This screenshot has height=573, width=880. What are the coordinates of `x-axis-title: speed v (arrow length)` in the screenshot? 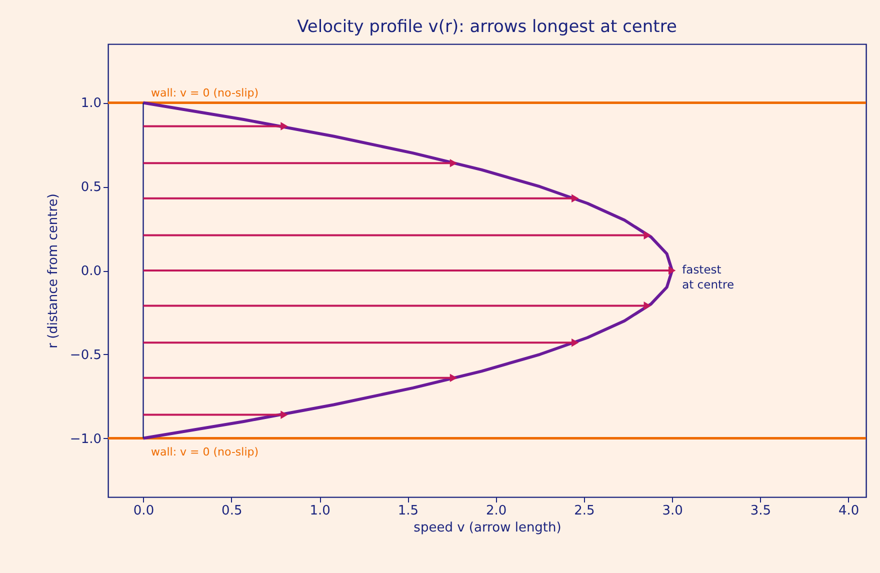 It's located at (488, 528).